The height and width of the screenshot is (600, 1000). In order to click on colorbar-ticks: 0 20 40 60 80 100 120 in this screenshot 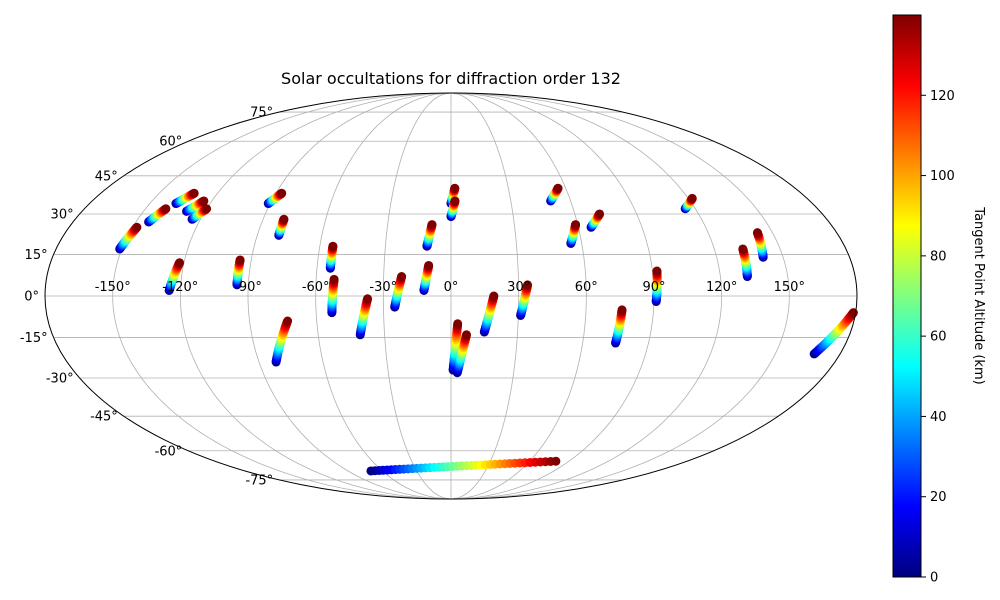, I will do `click(938, 337)`.